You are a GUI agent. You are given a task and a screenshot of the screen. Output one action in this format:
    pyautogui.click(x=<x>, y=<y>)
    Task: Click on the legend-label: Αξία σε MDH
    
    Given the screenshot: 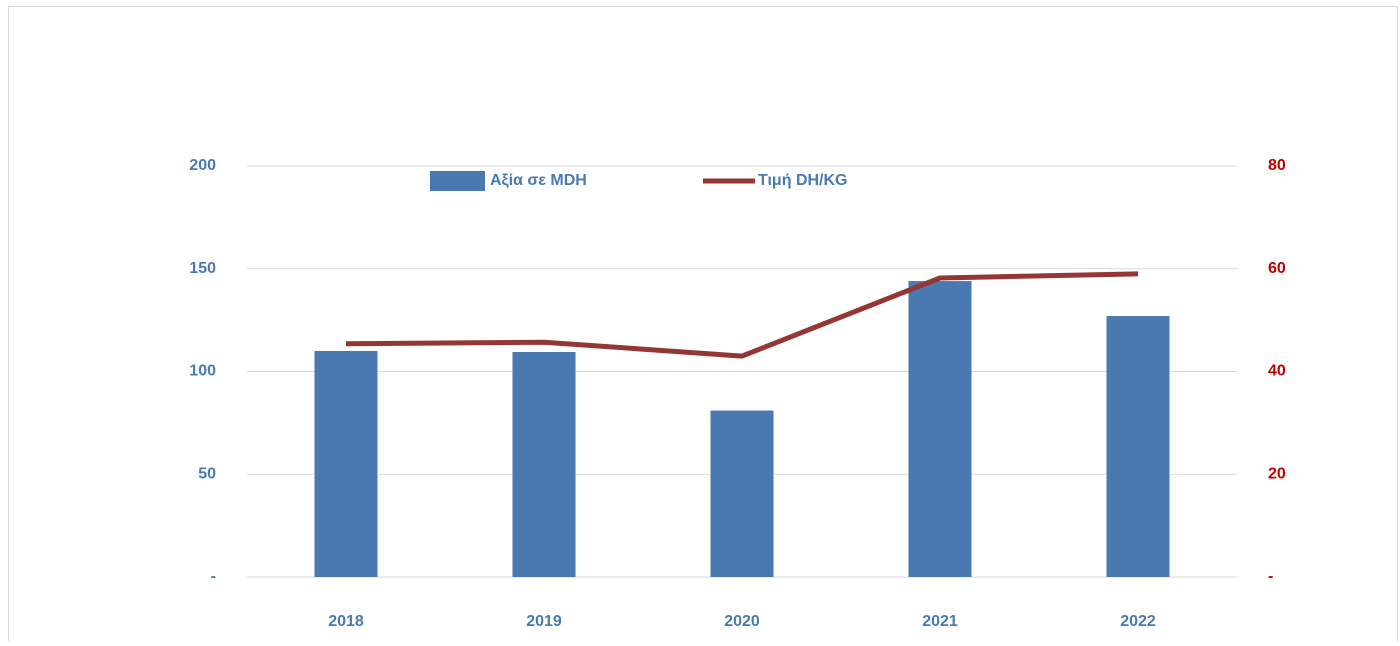 What is the action you would take?
    pyautogui.click(x=538, y=180)
    